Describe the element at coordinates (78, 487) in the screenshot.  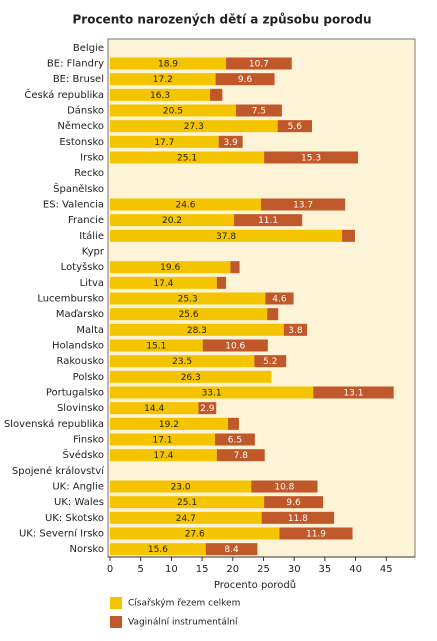
I see `y-tick-label: UK: Anglie` at that location.